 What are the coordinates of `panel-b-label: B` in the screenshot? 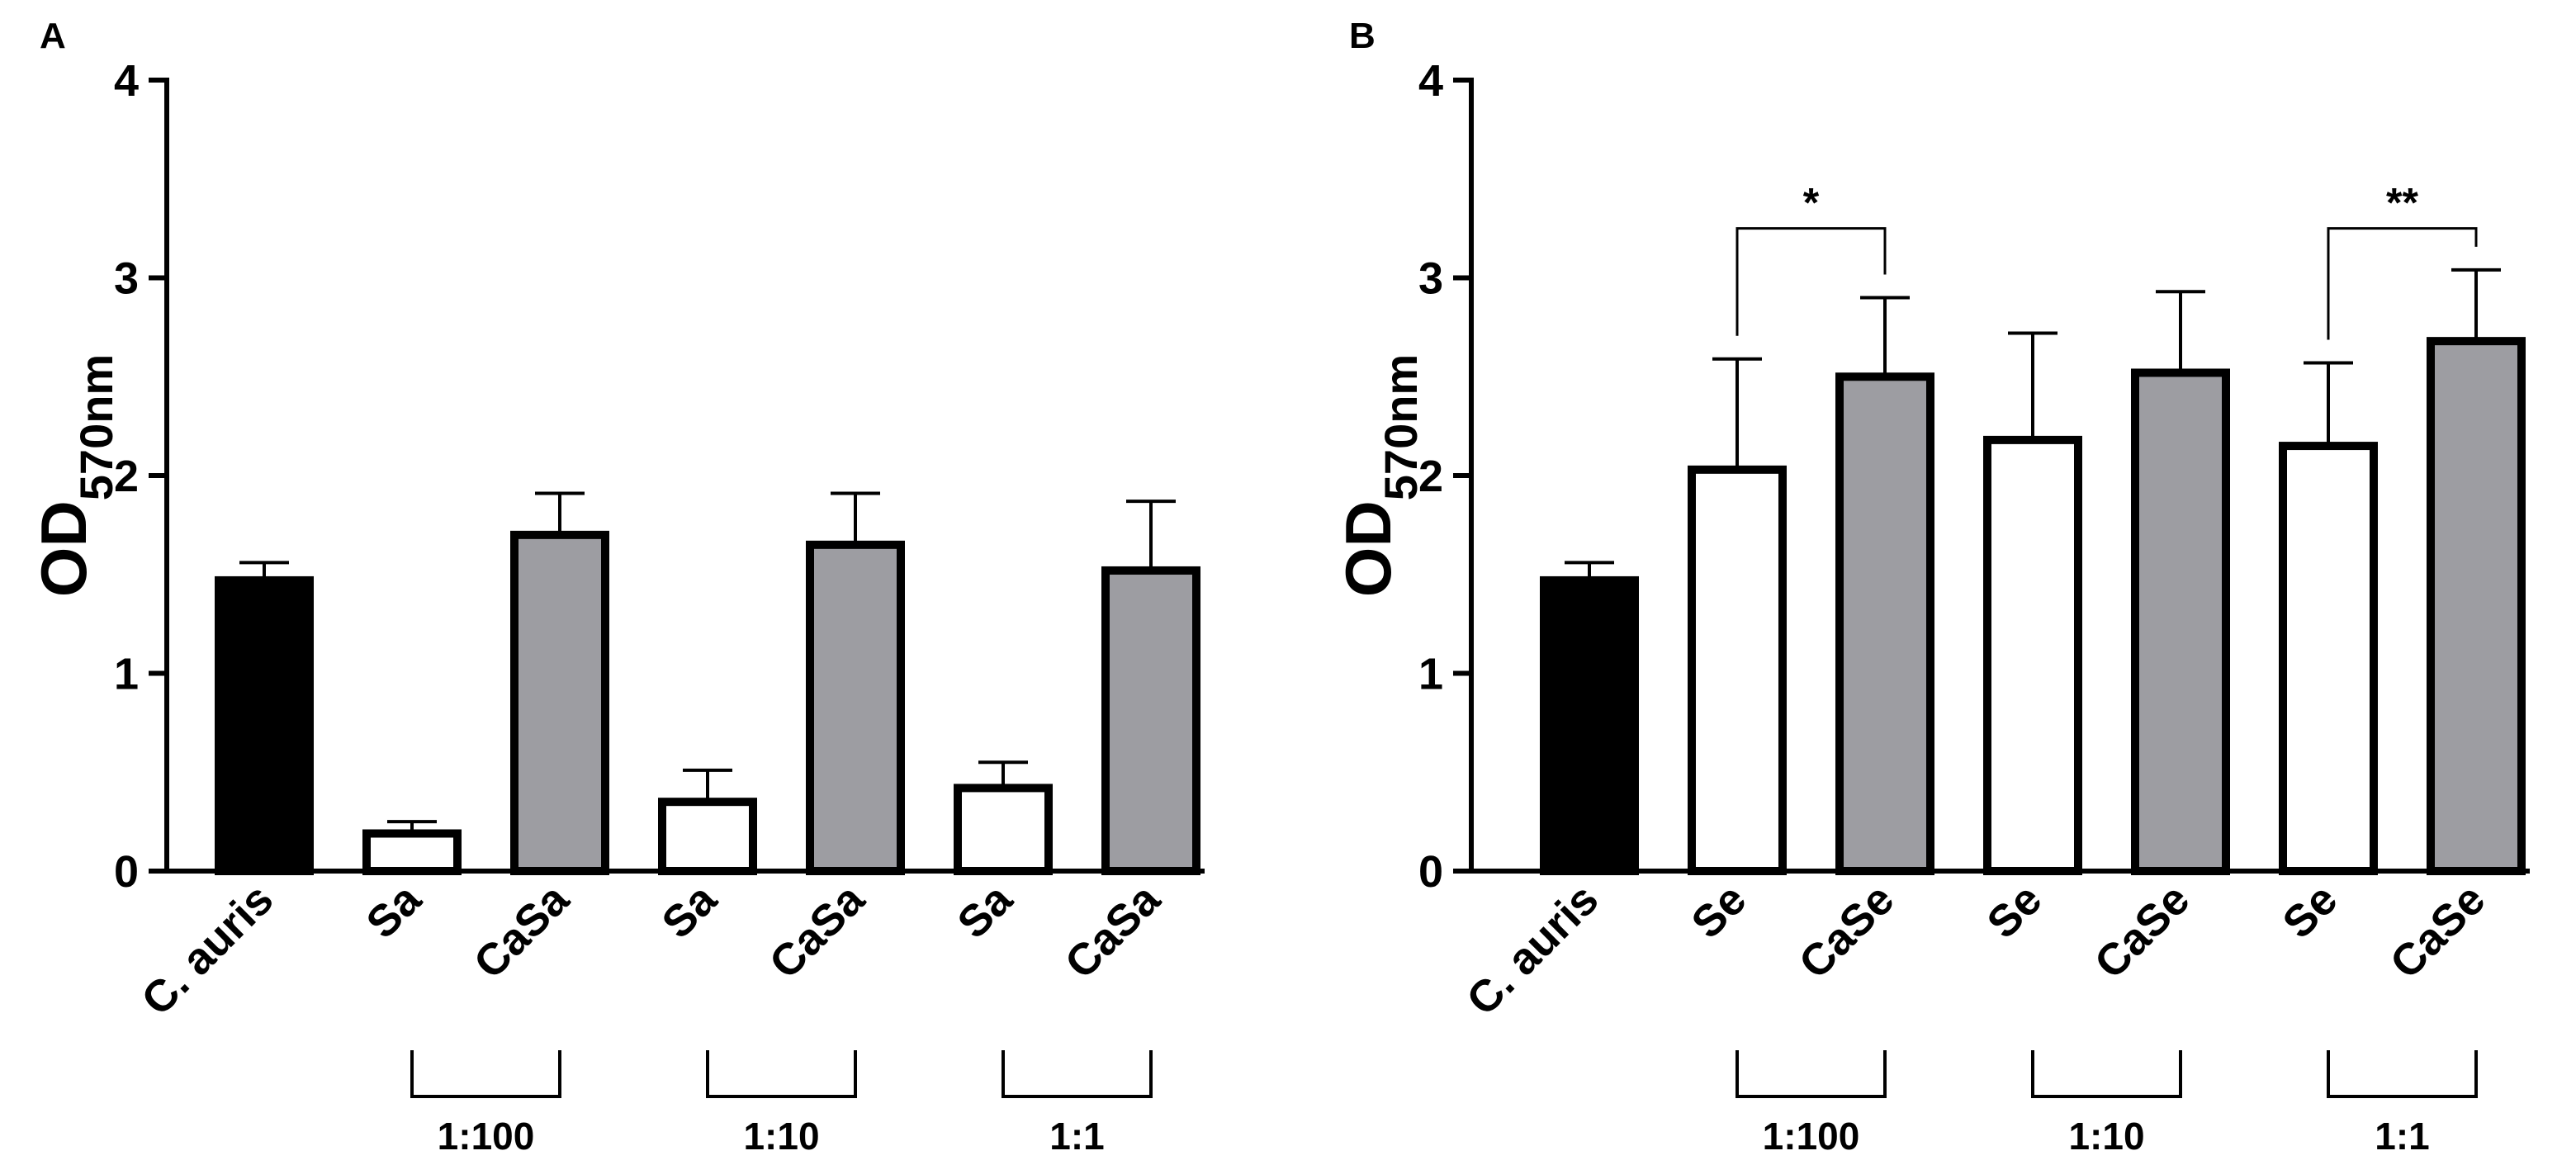 It's located at (1362, 36).